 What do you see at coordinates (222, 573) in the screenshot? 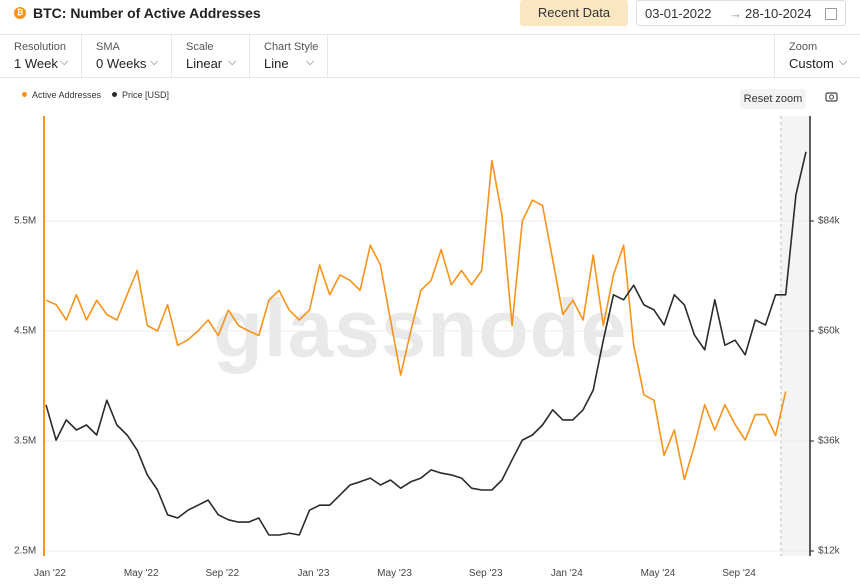
I see `x-tick-label: Sep '22` at bounding box center [222, 573].